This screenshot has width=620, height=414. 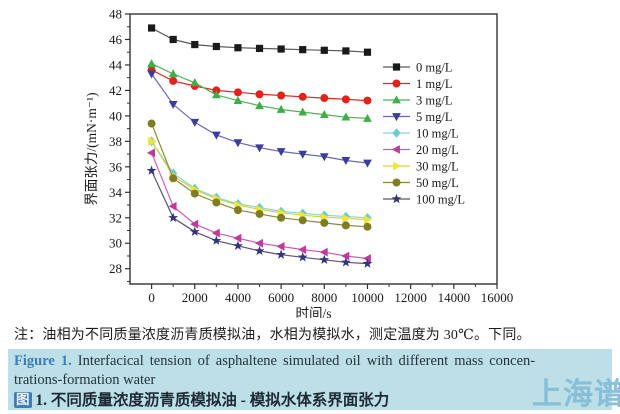 I want to click on svg-text: 3 mg/L, so click(x=434, y=100).